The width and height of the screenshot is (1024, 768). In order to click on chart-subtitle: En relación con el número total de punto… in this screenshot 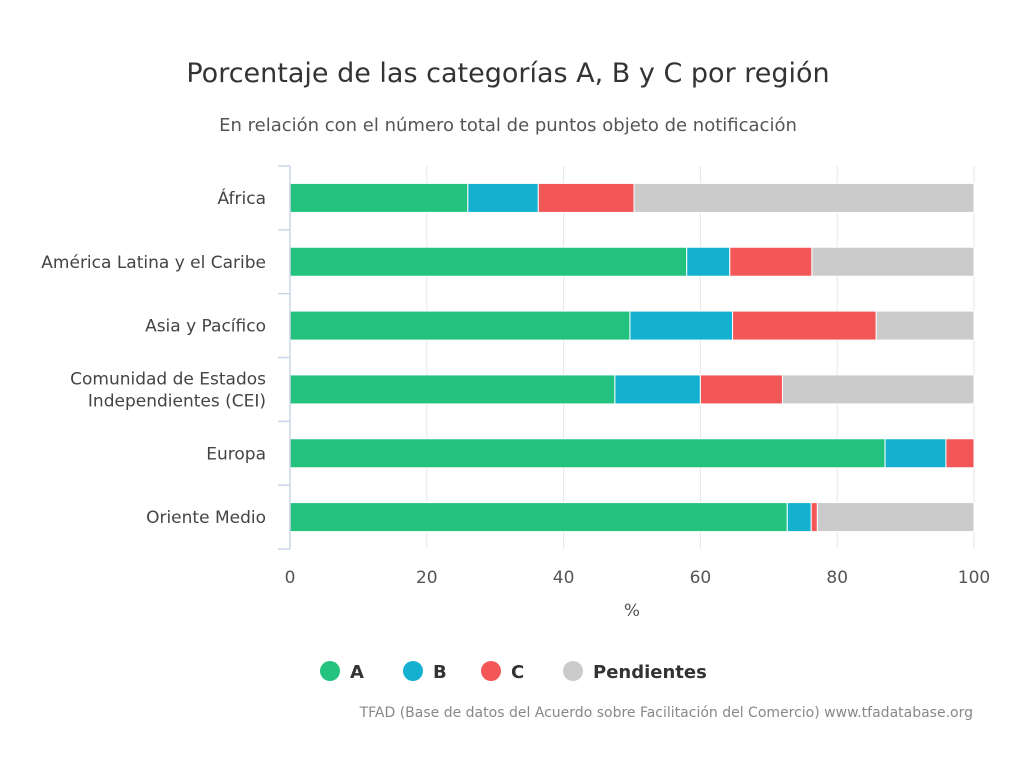, I will do `click(508, 125)`.